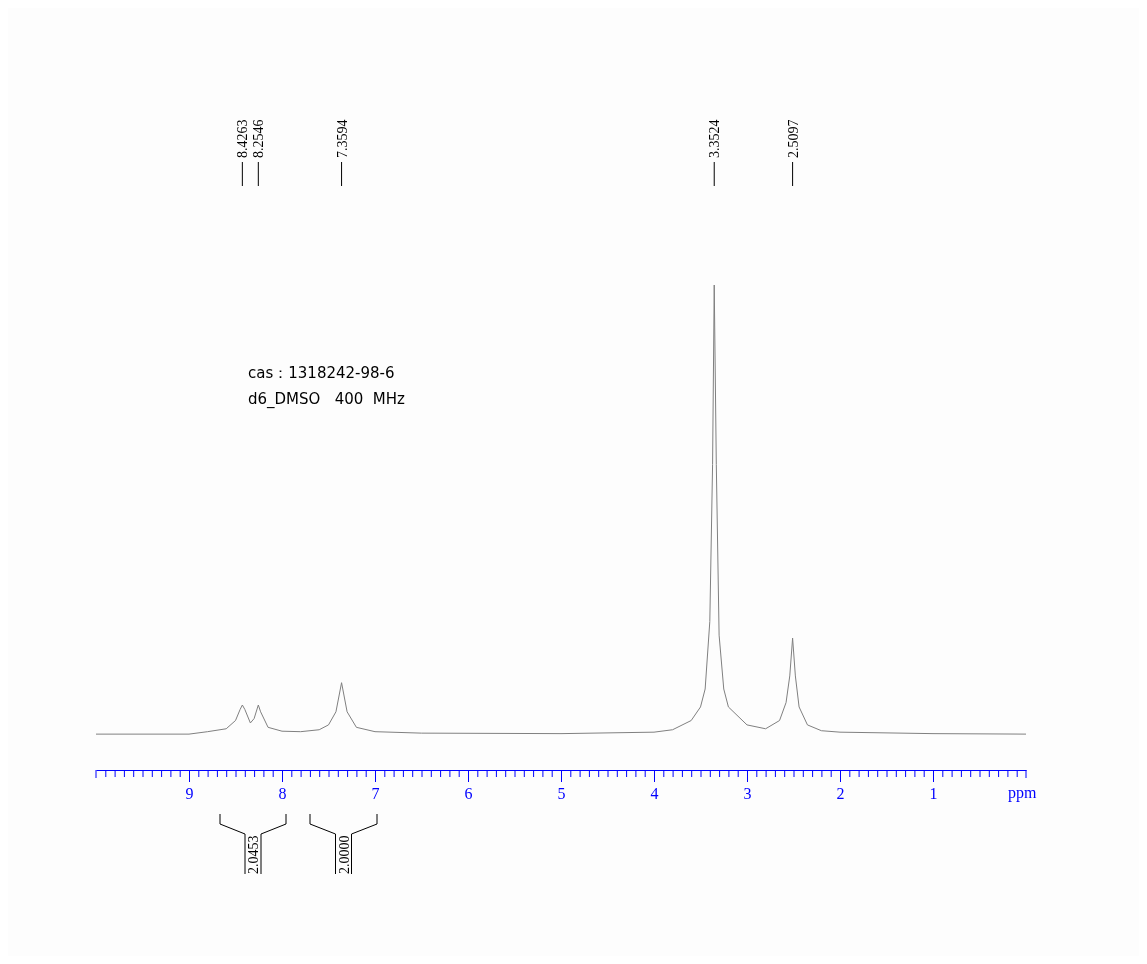 The width and height of the screenshot is (1147, 964). I want to click on annotation: cas：1318242-98-6, so click(321, 373).